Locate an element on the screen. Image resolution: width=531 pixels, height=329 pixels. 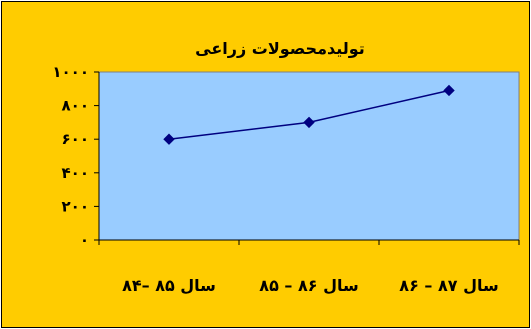
y-tick-label: ۰ is located at coordinates (84, 240).